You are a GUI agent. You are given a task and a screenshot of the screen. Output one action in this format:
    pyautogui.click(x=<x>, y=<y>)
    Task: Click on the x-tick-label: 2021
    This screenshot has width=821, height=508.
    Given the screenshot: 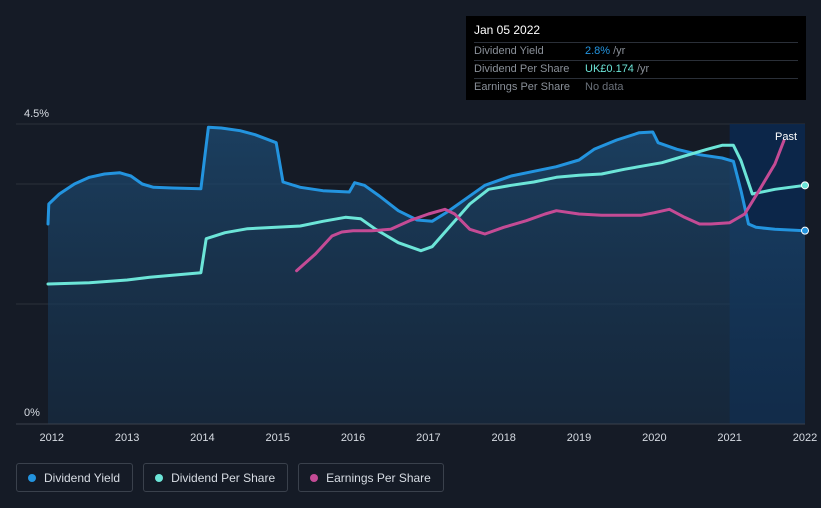 What is the action you would take?
    pyautogui.click(x=729, y=438)
    